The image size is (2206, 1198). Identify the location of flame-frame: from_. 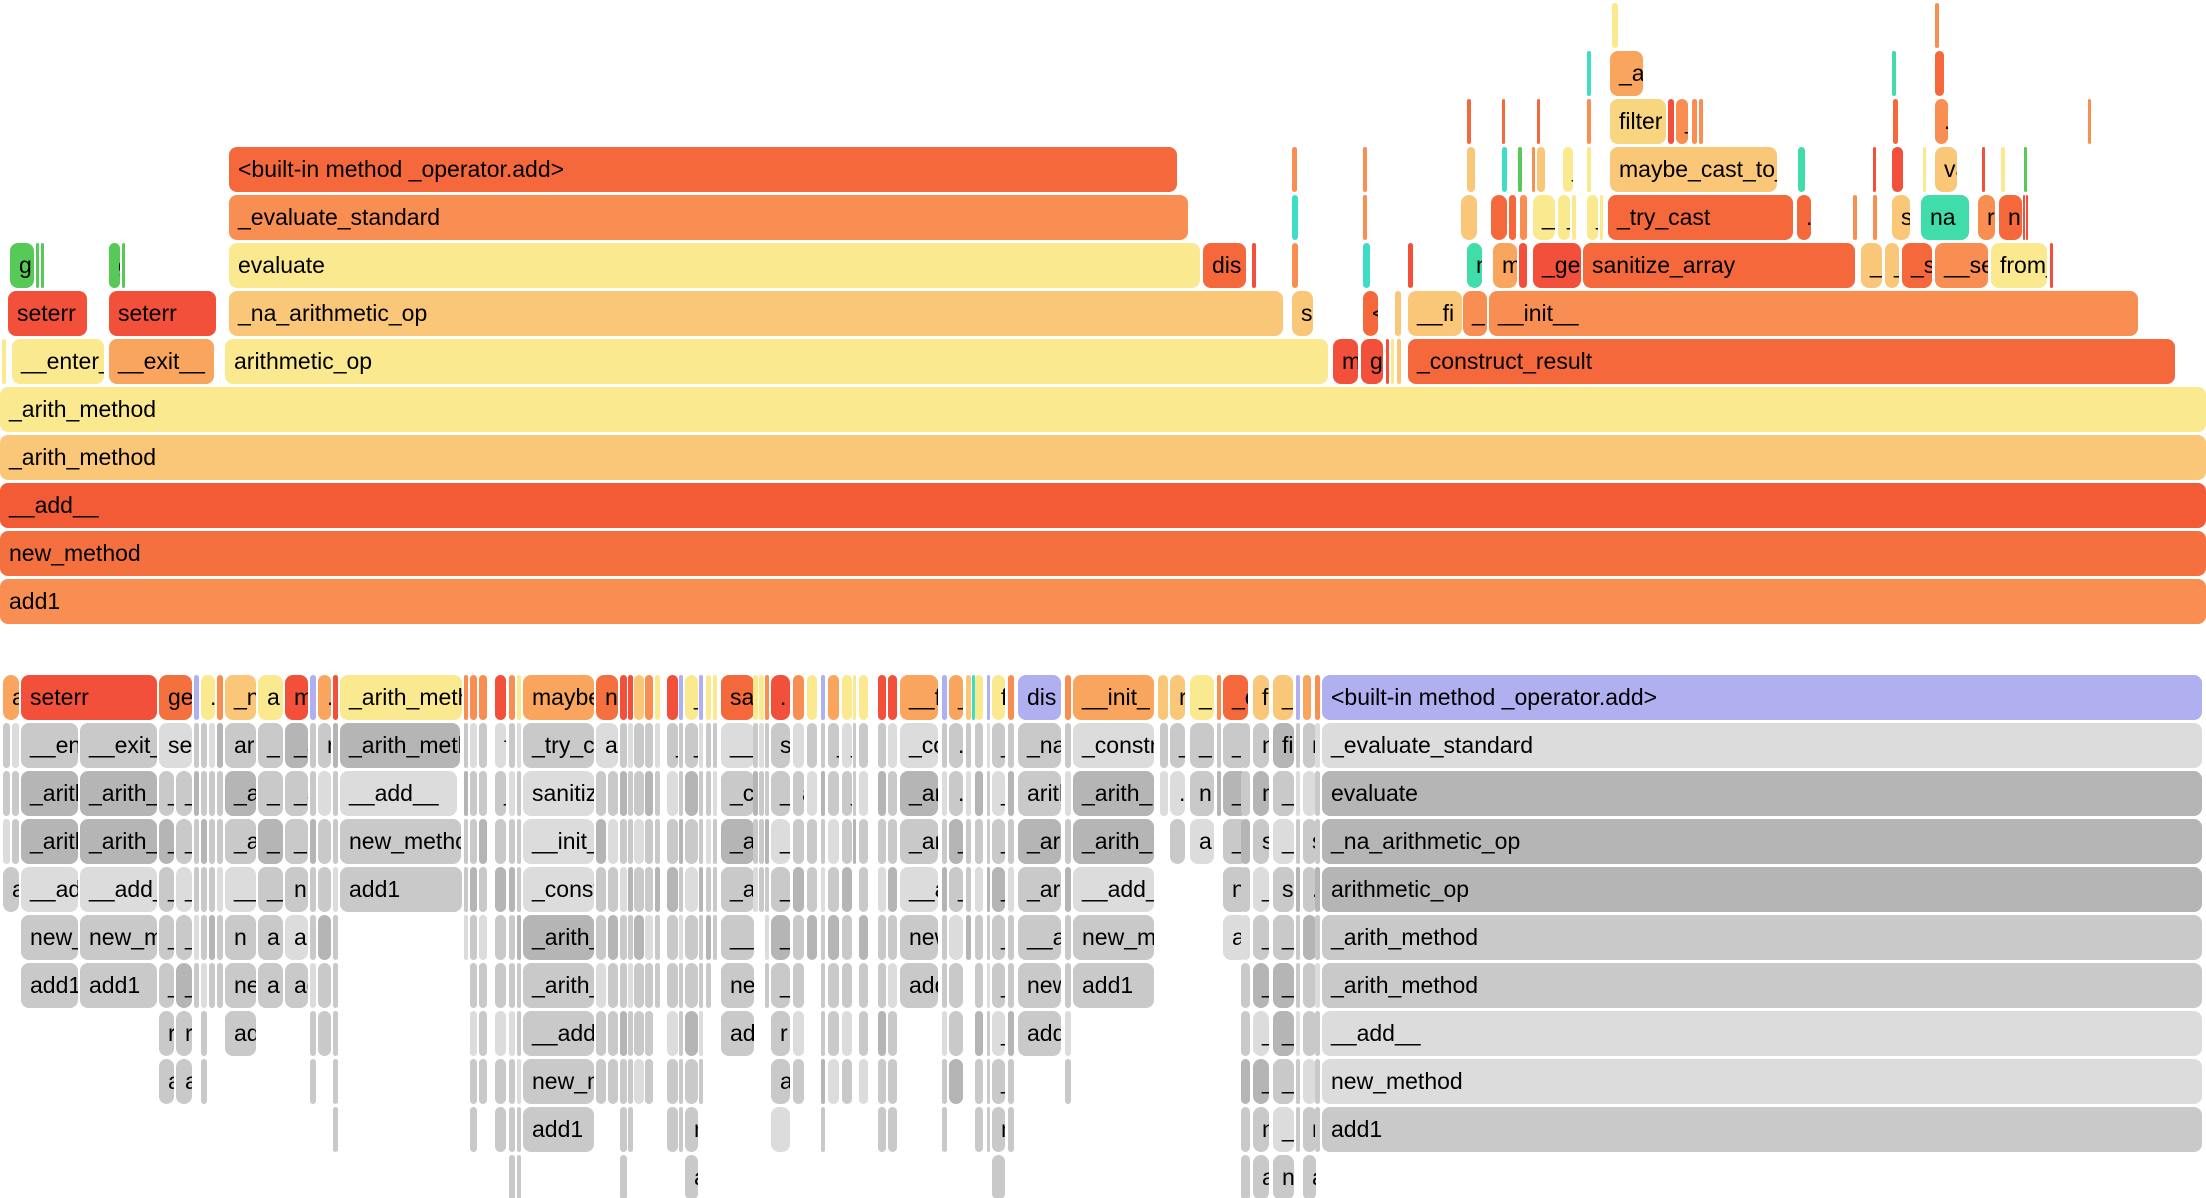
(2019, 265).